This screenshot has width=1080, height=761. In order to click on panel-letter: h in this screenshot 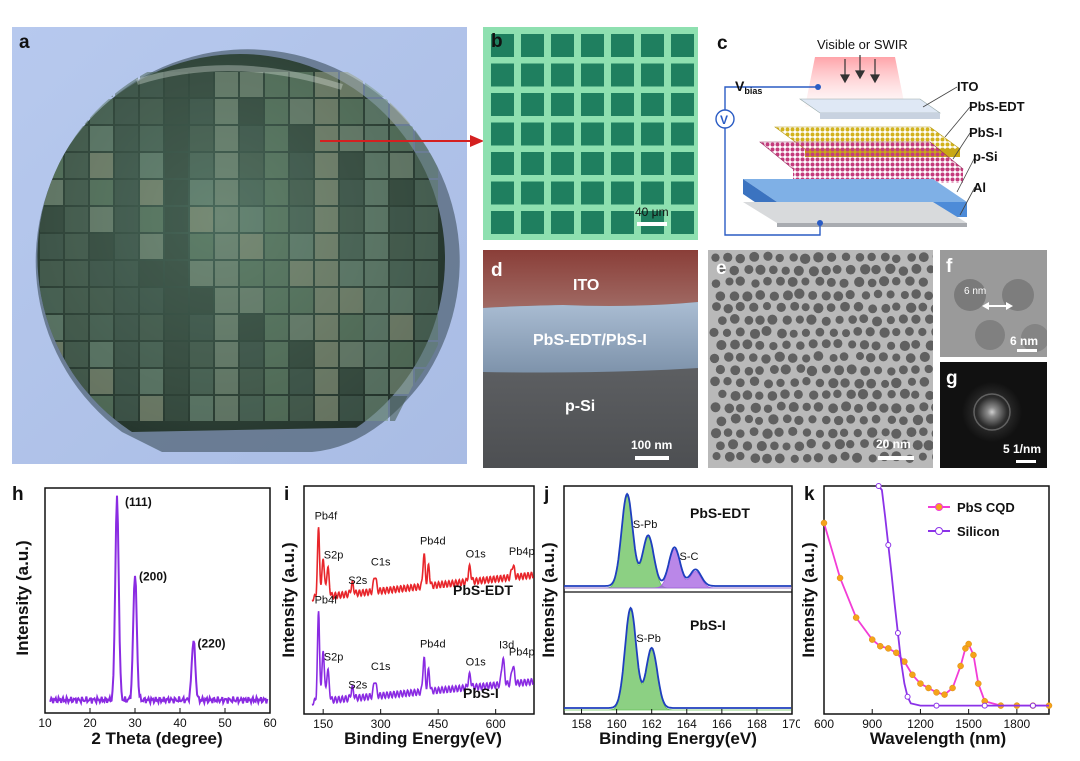, I will do `click(18, 495)`.